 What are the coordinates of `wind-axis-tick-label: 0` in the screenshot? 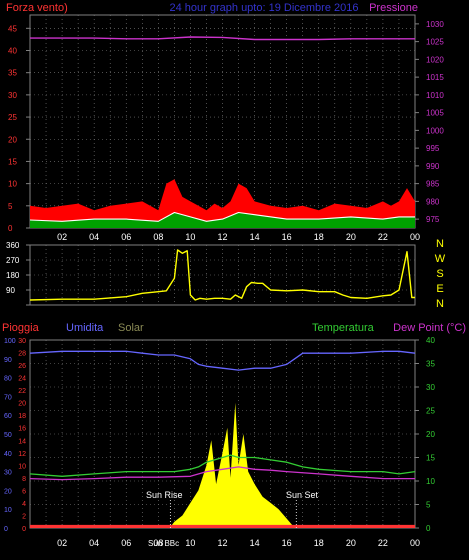 It's located at (10, 228).